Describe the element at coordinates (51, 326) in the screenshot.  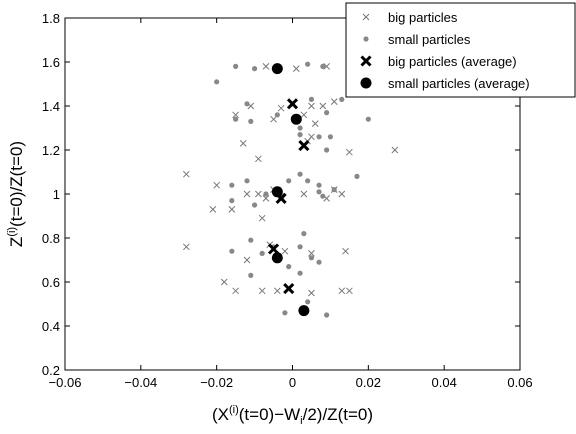
I see `y-tick-label: 0.4` at that location.